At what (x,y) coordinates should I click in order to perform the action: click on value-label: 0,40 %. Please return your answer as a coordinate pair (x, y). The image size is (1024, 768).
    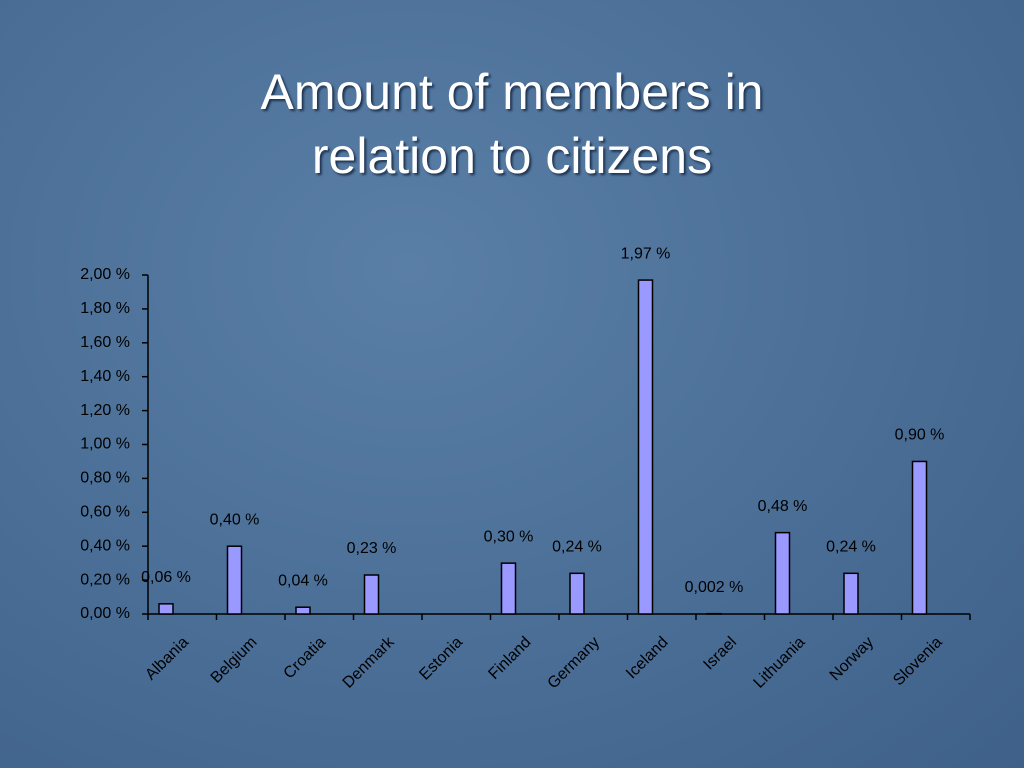
    Looking at the image, I should click on (235, 519).